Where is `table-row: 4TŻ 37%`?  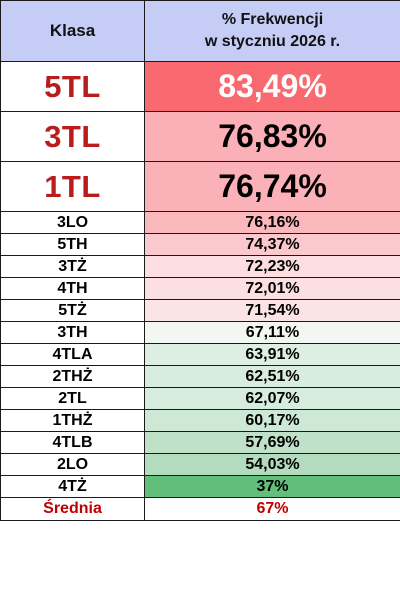 table-row: 4TŻ 37% is located at coordinates (200, 486).